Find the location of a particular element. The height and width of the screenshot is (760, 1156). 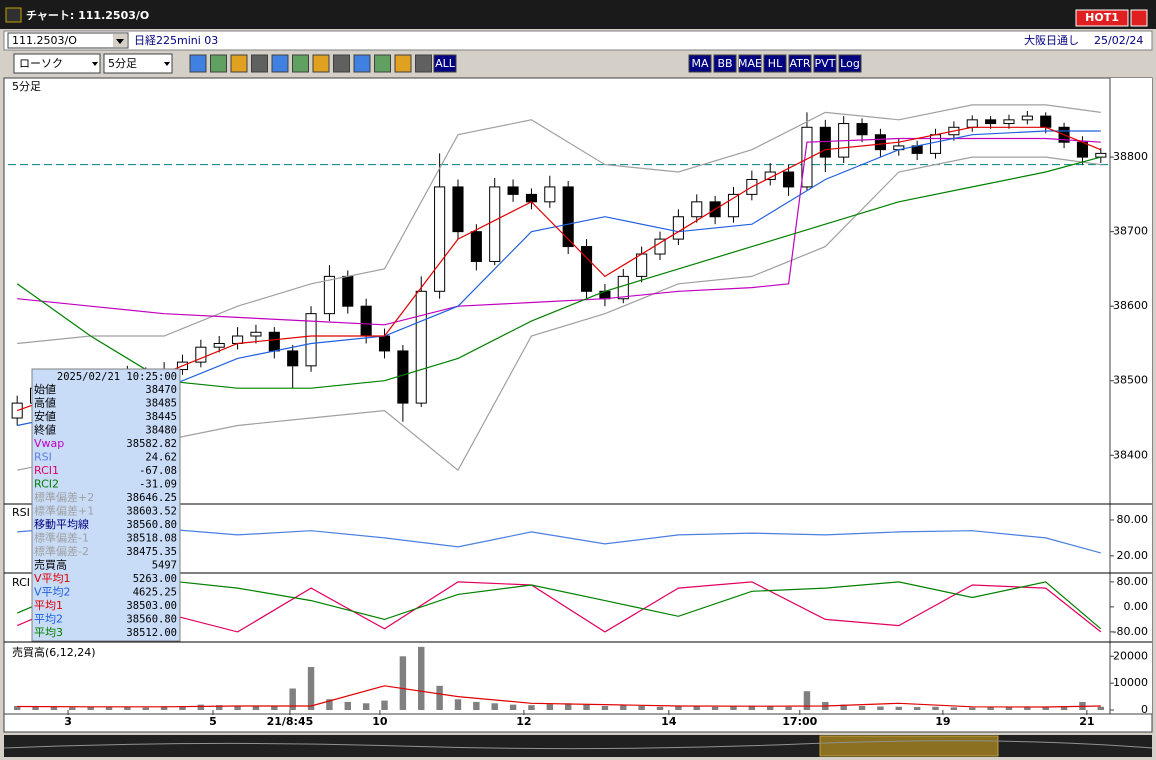

y-tick-label: 38800 is located at coordinates (1130, 156).